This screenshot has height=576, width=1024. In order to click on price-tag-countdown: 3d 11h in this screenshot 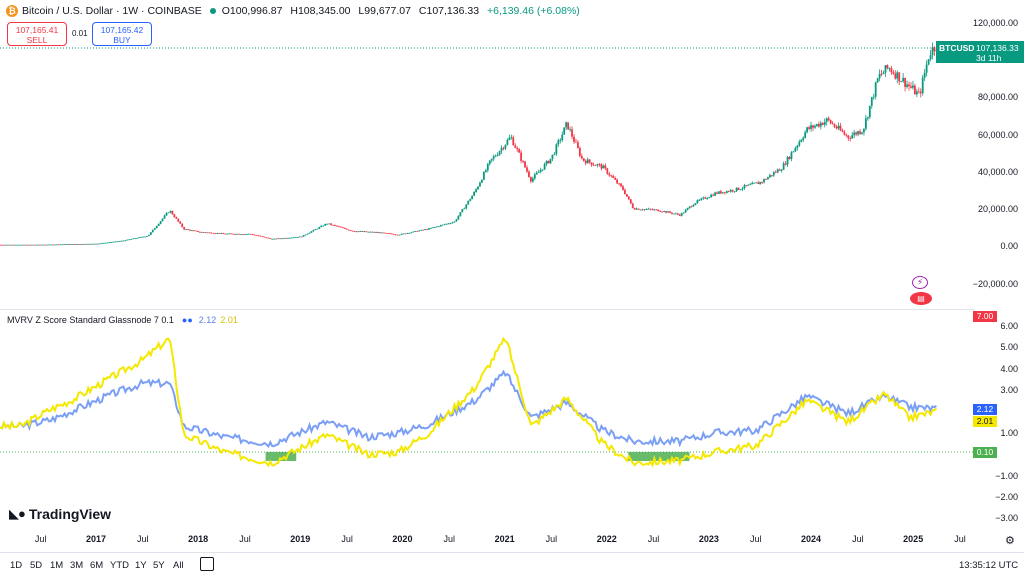, I will do `click(989, 58)`.